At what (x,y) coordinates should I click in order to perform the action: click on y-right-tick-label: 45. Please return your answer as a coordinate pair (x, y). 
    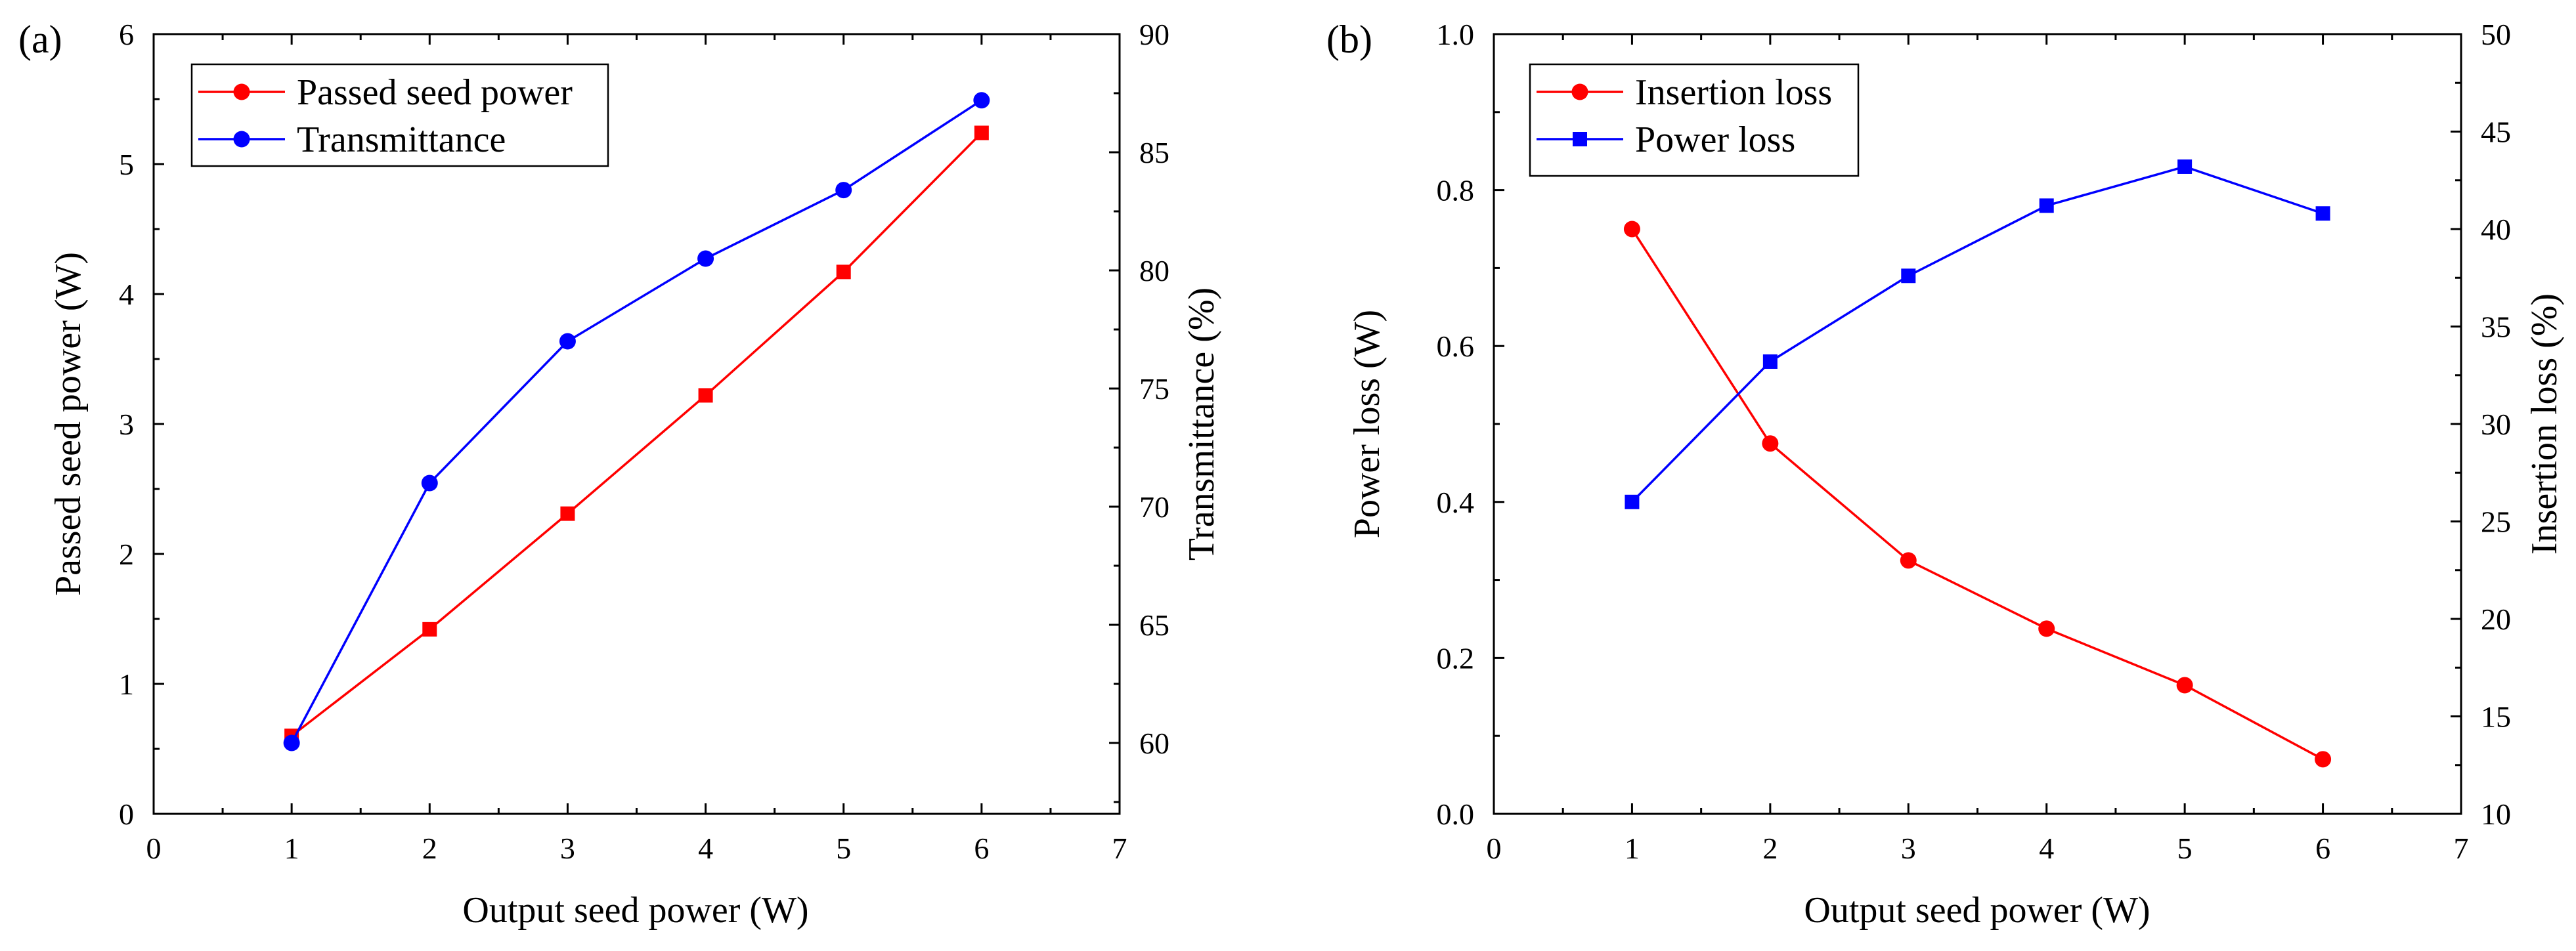
    Looking at the image, I should click on (2496, 132).